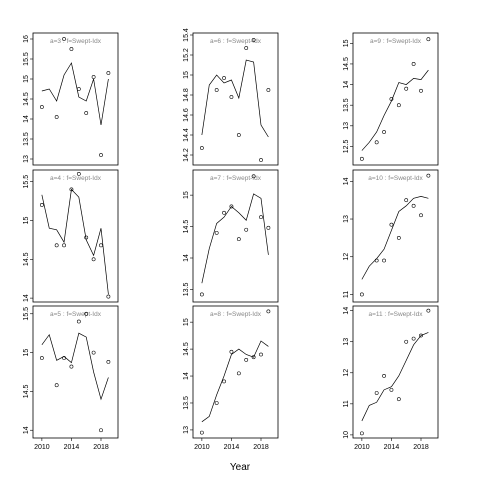 This screenshot has height=480, width=480. What do you see at coordinates (346, 147) in the screenshot?
I see `y-tick-label: 12.5` at bounding box center [346, 147].